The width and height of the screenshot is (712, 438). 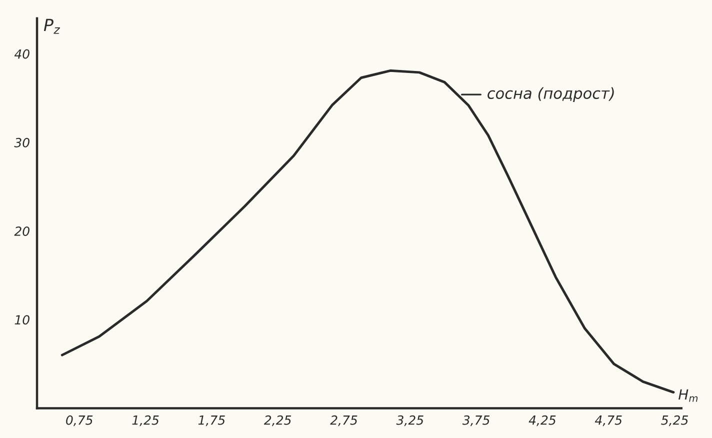 What do you see at coordinates (22, 54) in the screenshot?
I see `y-tick-label: 40` at bounding box center [22, 54].